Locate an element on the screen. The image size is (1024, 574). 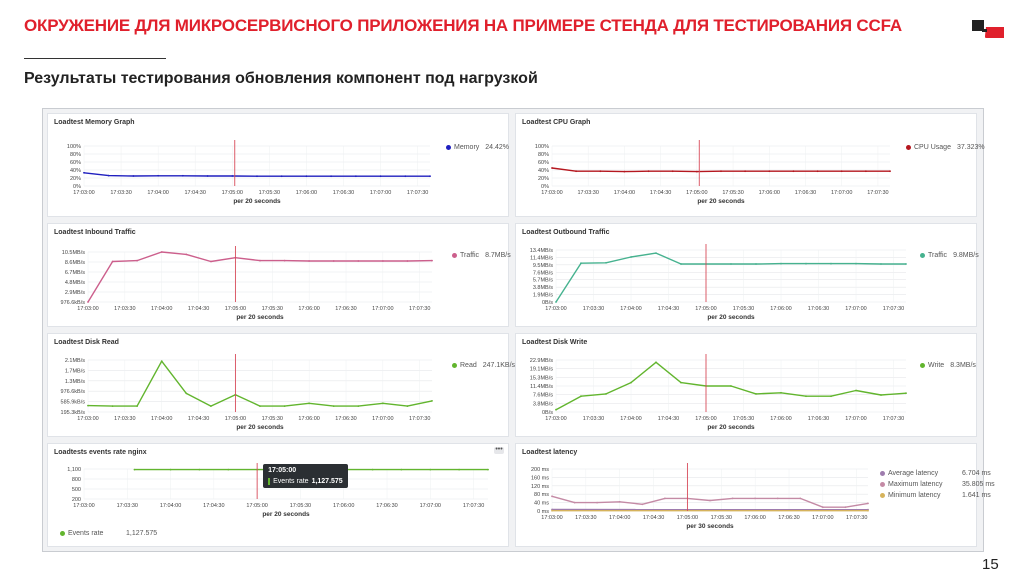
title-underline is located at coordinates (95, 58).